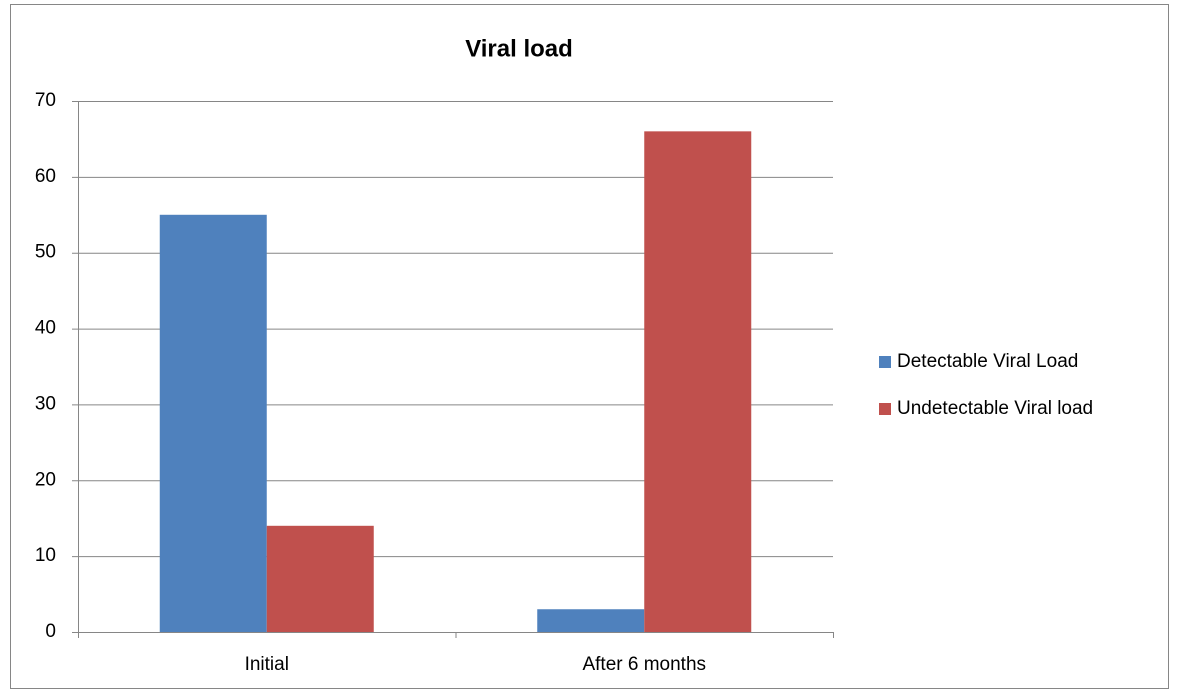 The image size is (1179, 698). Describe the element at coordinates (519, 48) in the screenshot. I see `chart-title: Viral load` at that location.